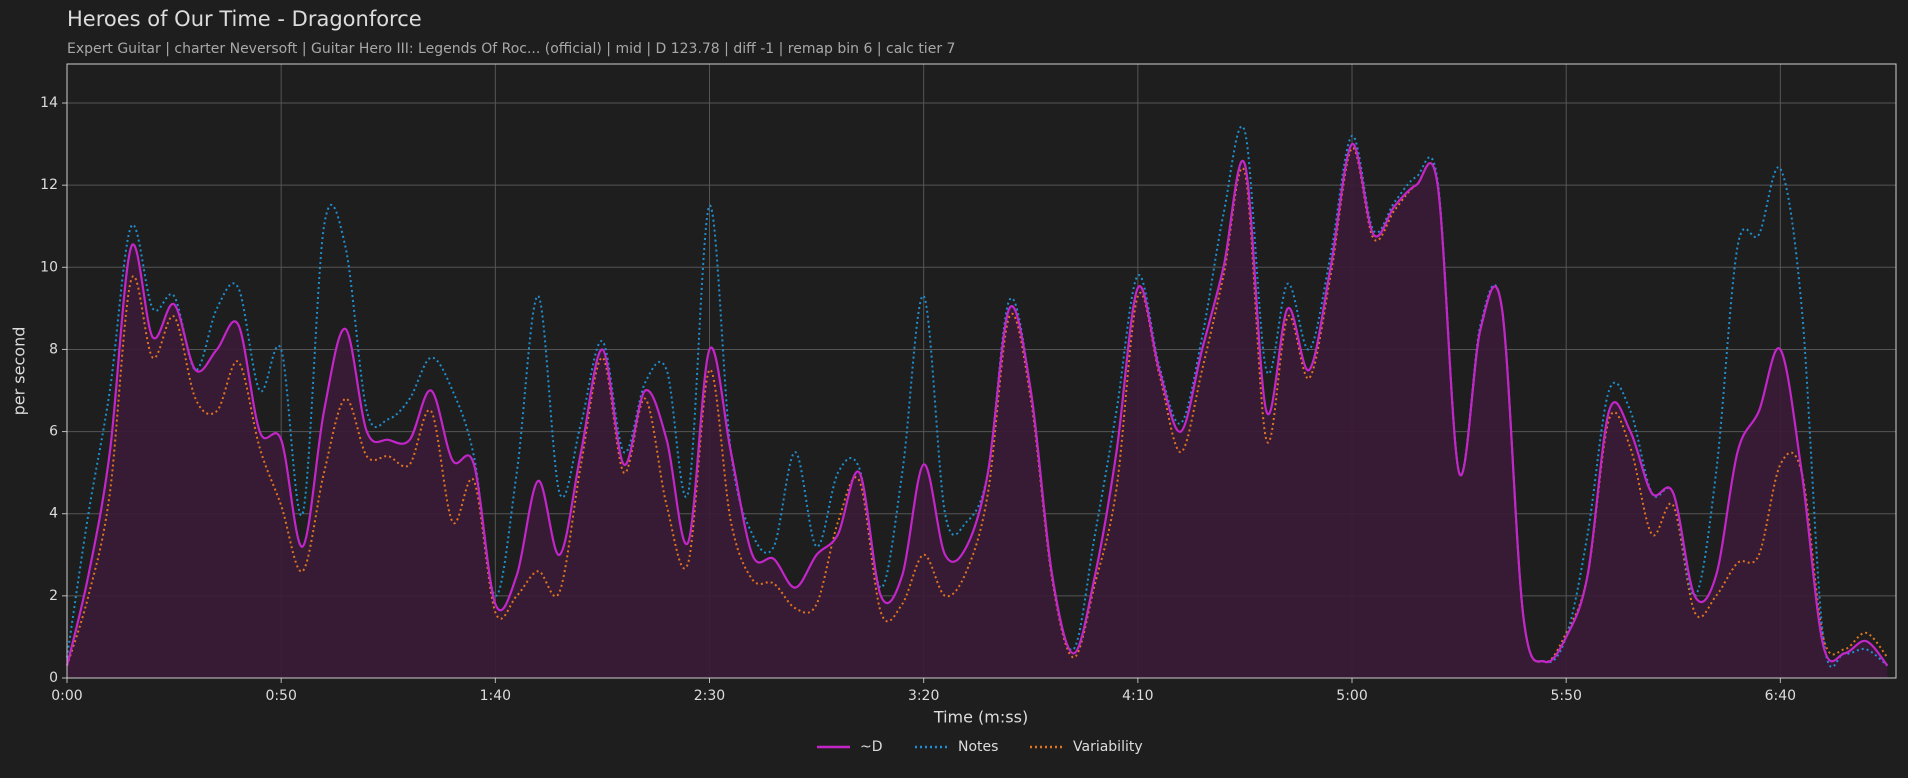 The height and width of the screenshot is (778, 1908). What do you see at coordinates (980, 717) in the screenshot?
I see `x-axis-label: Time (m:ss)` at bounding box center [980, 717].